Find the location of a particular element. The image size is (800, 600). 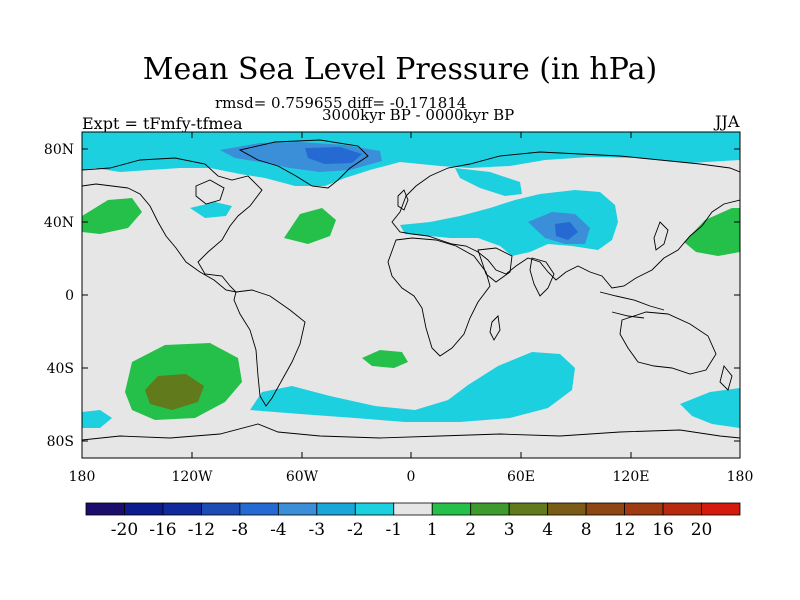

lat-tick-label: 80S is located at coordinates (60, 442).